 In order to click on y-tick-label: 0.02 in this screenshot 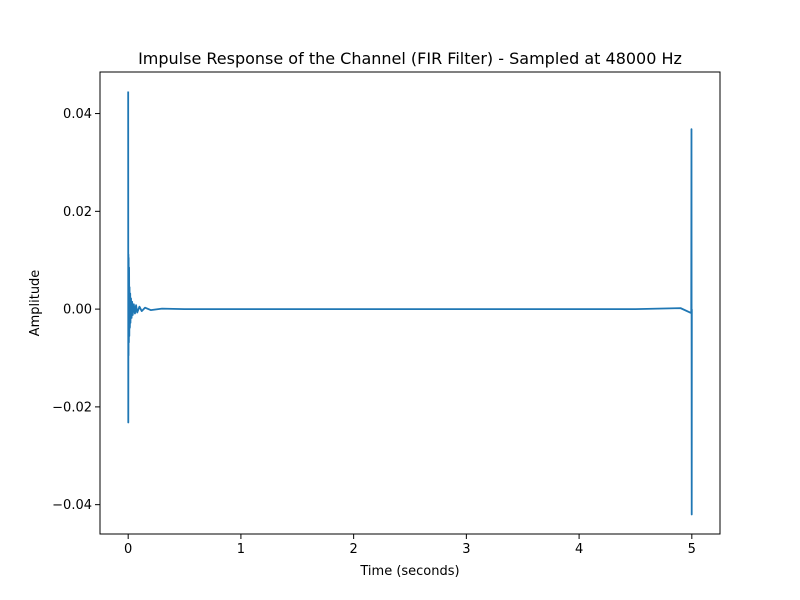, I will do `click(77, 212)`.